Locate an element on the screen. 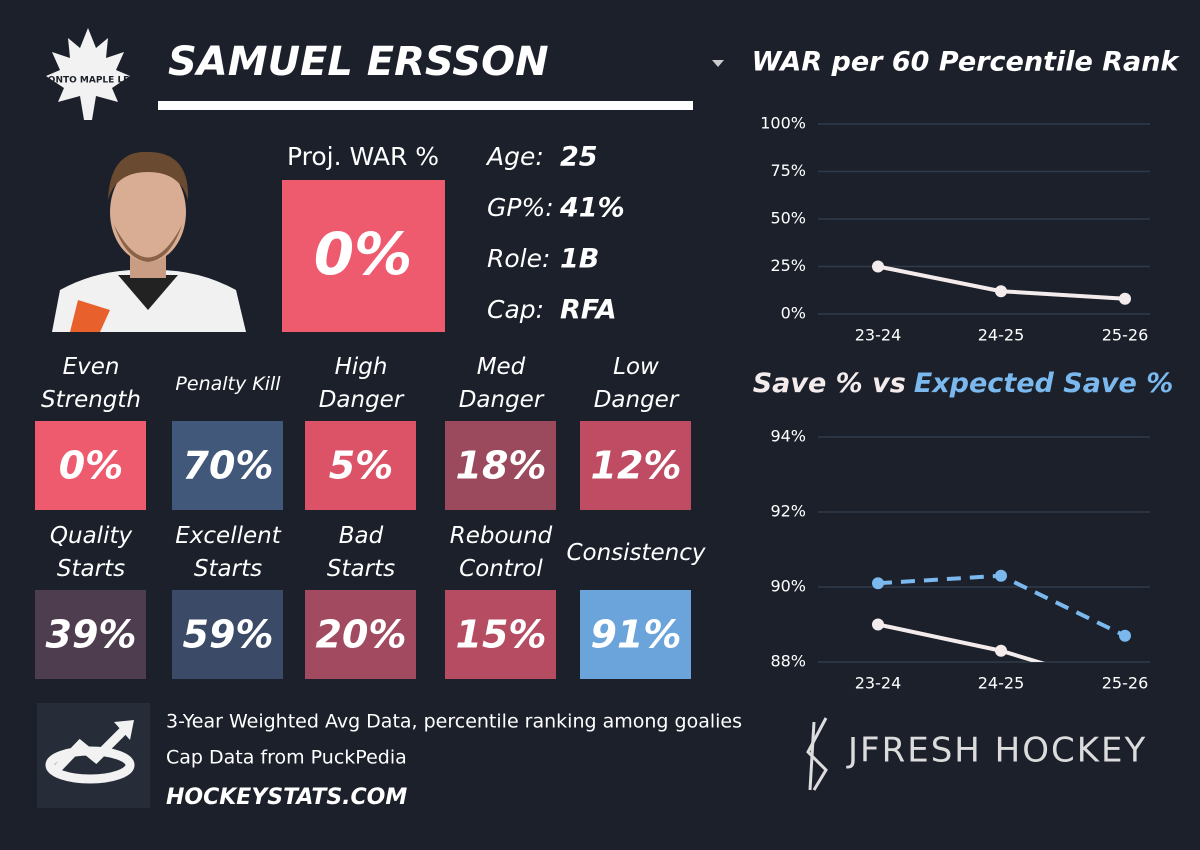 This screenshot has width=1200, height=850. tile-value: 12% is located at coordinates (636, 466).